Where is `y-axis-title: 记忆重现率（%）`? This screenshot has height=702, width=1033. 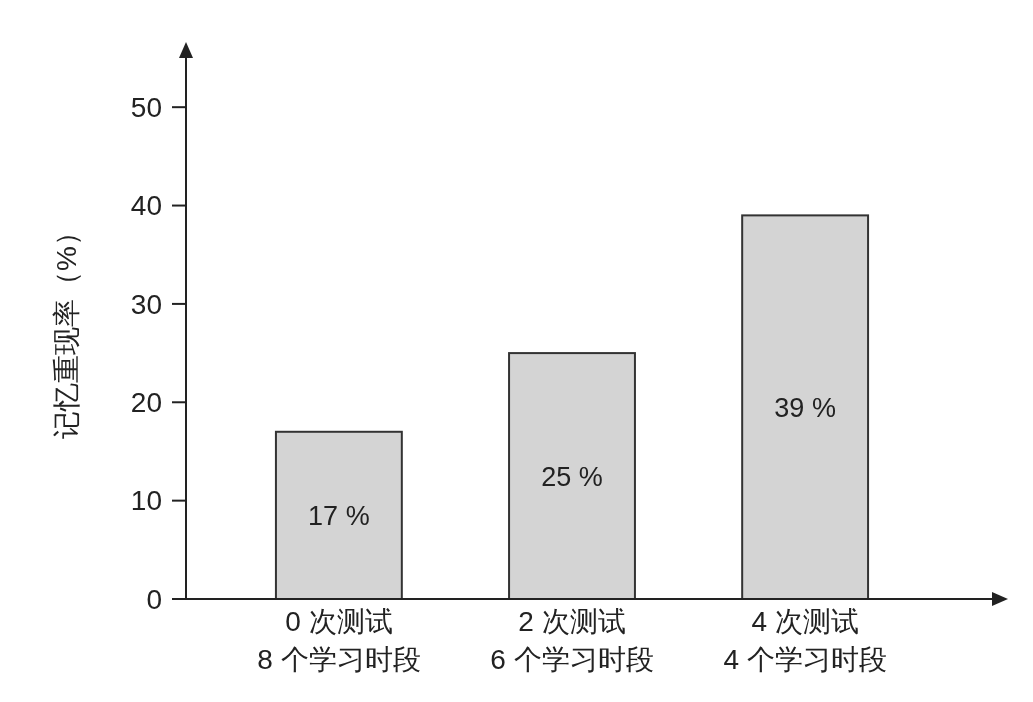 y-axis-title: 记忆重现率（%） is located at coordinates (66, 328).